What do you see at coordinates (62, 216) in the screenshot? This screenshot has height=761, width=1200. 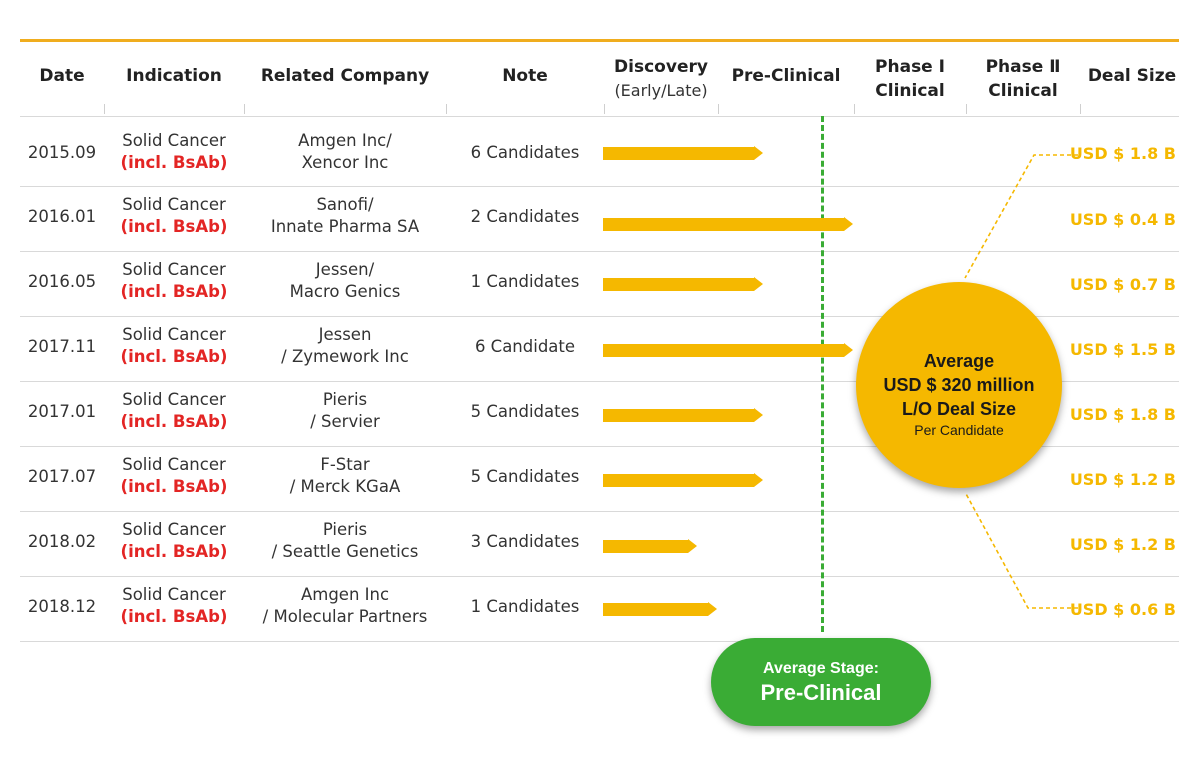 I see `row-date: 2016.01` at bounding box center [62, 216].